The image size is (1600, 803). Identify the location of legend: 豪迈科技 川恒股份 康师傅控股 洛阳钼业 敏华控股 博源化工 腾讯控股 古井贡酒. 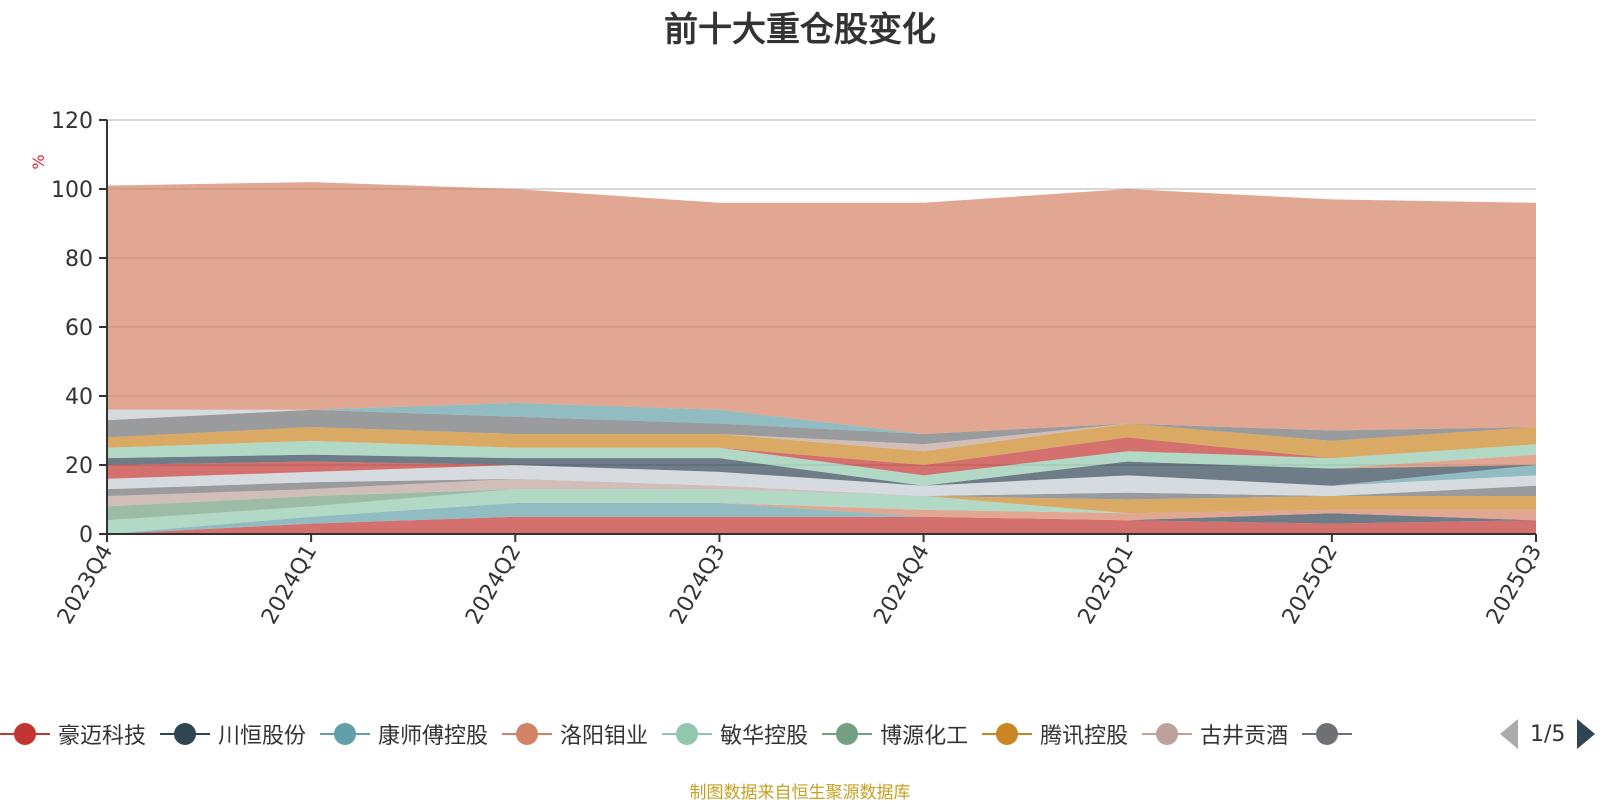
(800, 734).